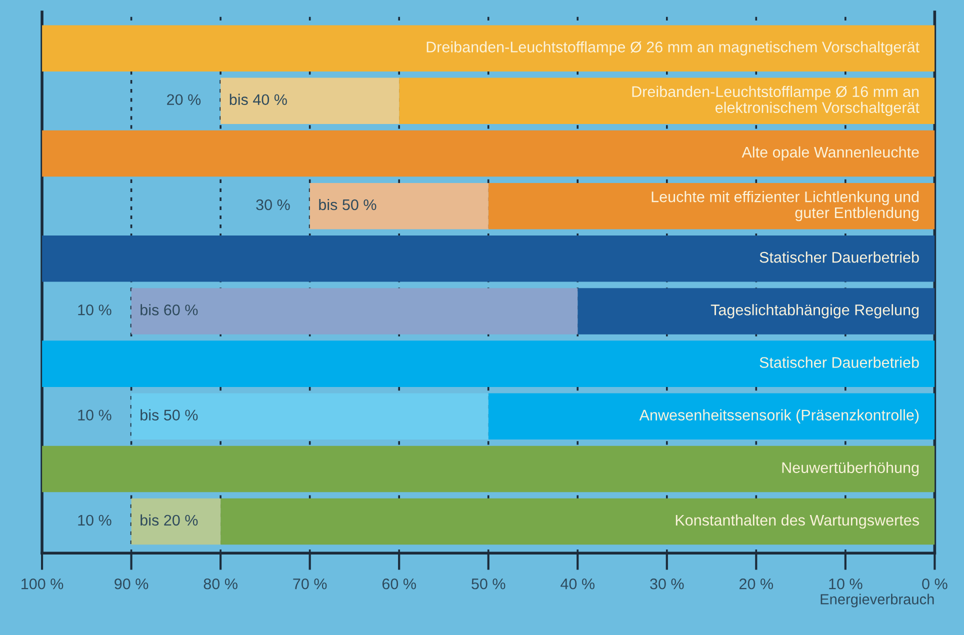  Describe the element at coordinates (169, 310) in the screenshot. I see `data-label: bis 60 %` at that location.